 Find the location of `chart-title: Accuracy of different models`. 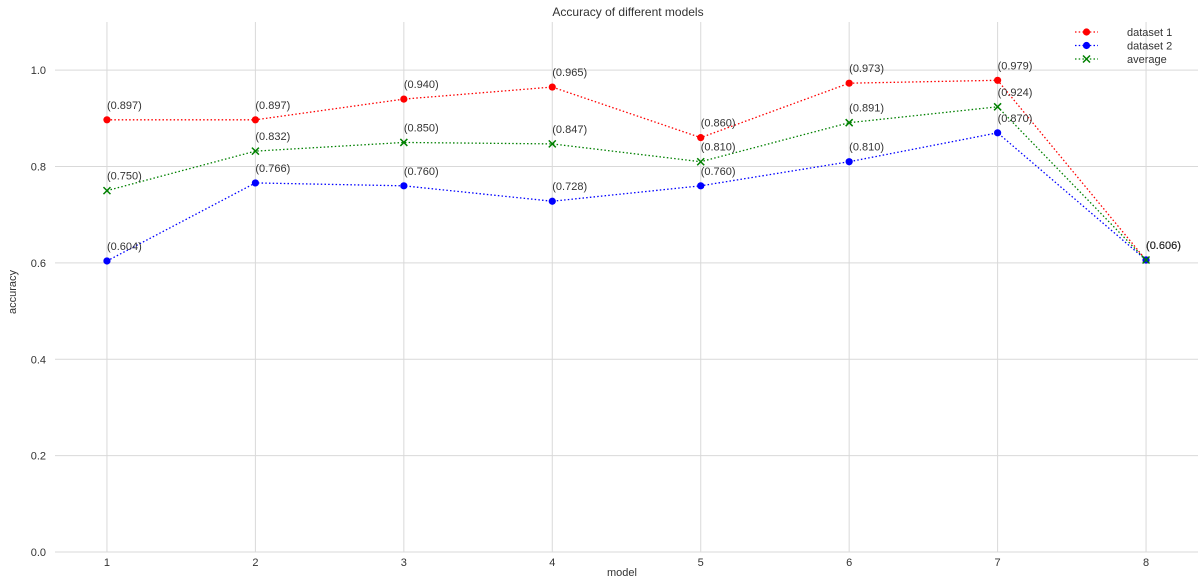

chart-title: Accuracy of different models is located at coordinates (627, 12).